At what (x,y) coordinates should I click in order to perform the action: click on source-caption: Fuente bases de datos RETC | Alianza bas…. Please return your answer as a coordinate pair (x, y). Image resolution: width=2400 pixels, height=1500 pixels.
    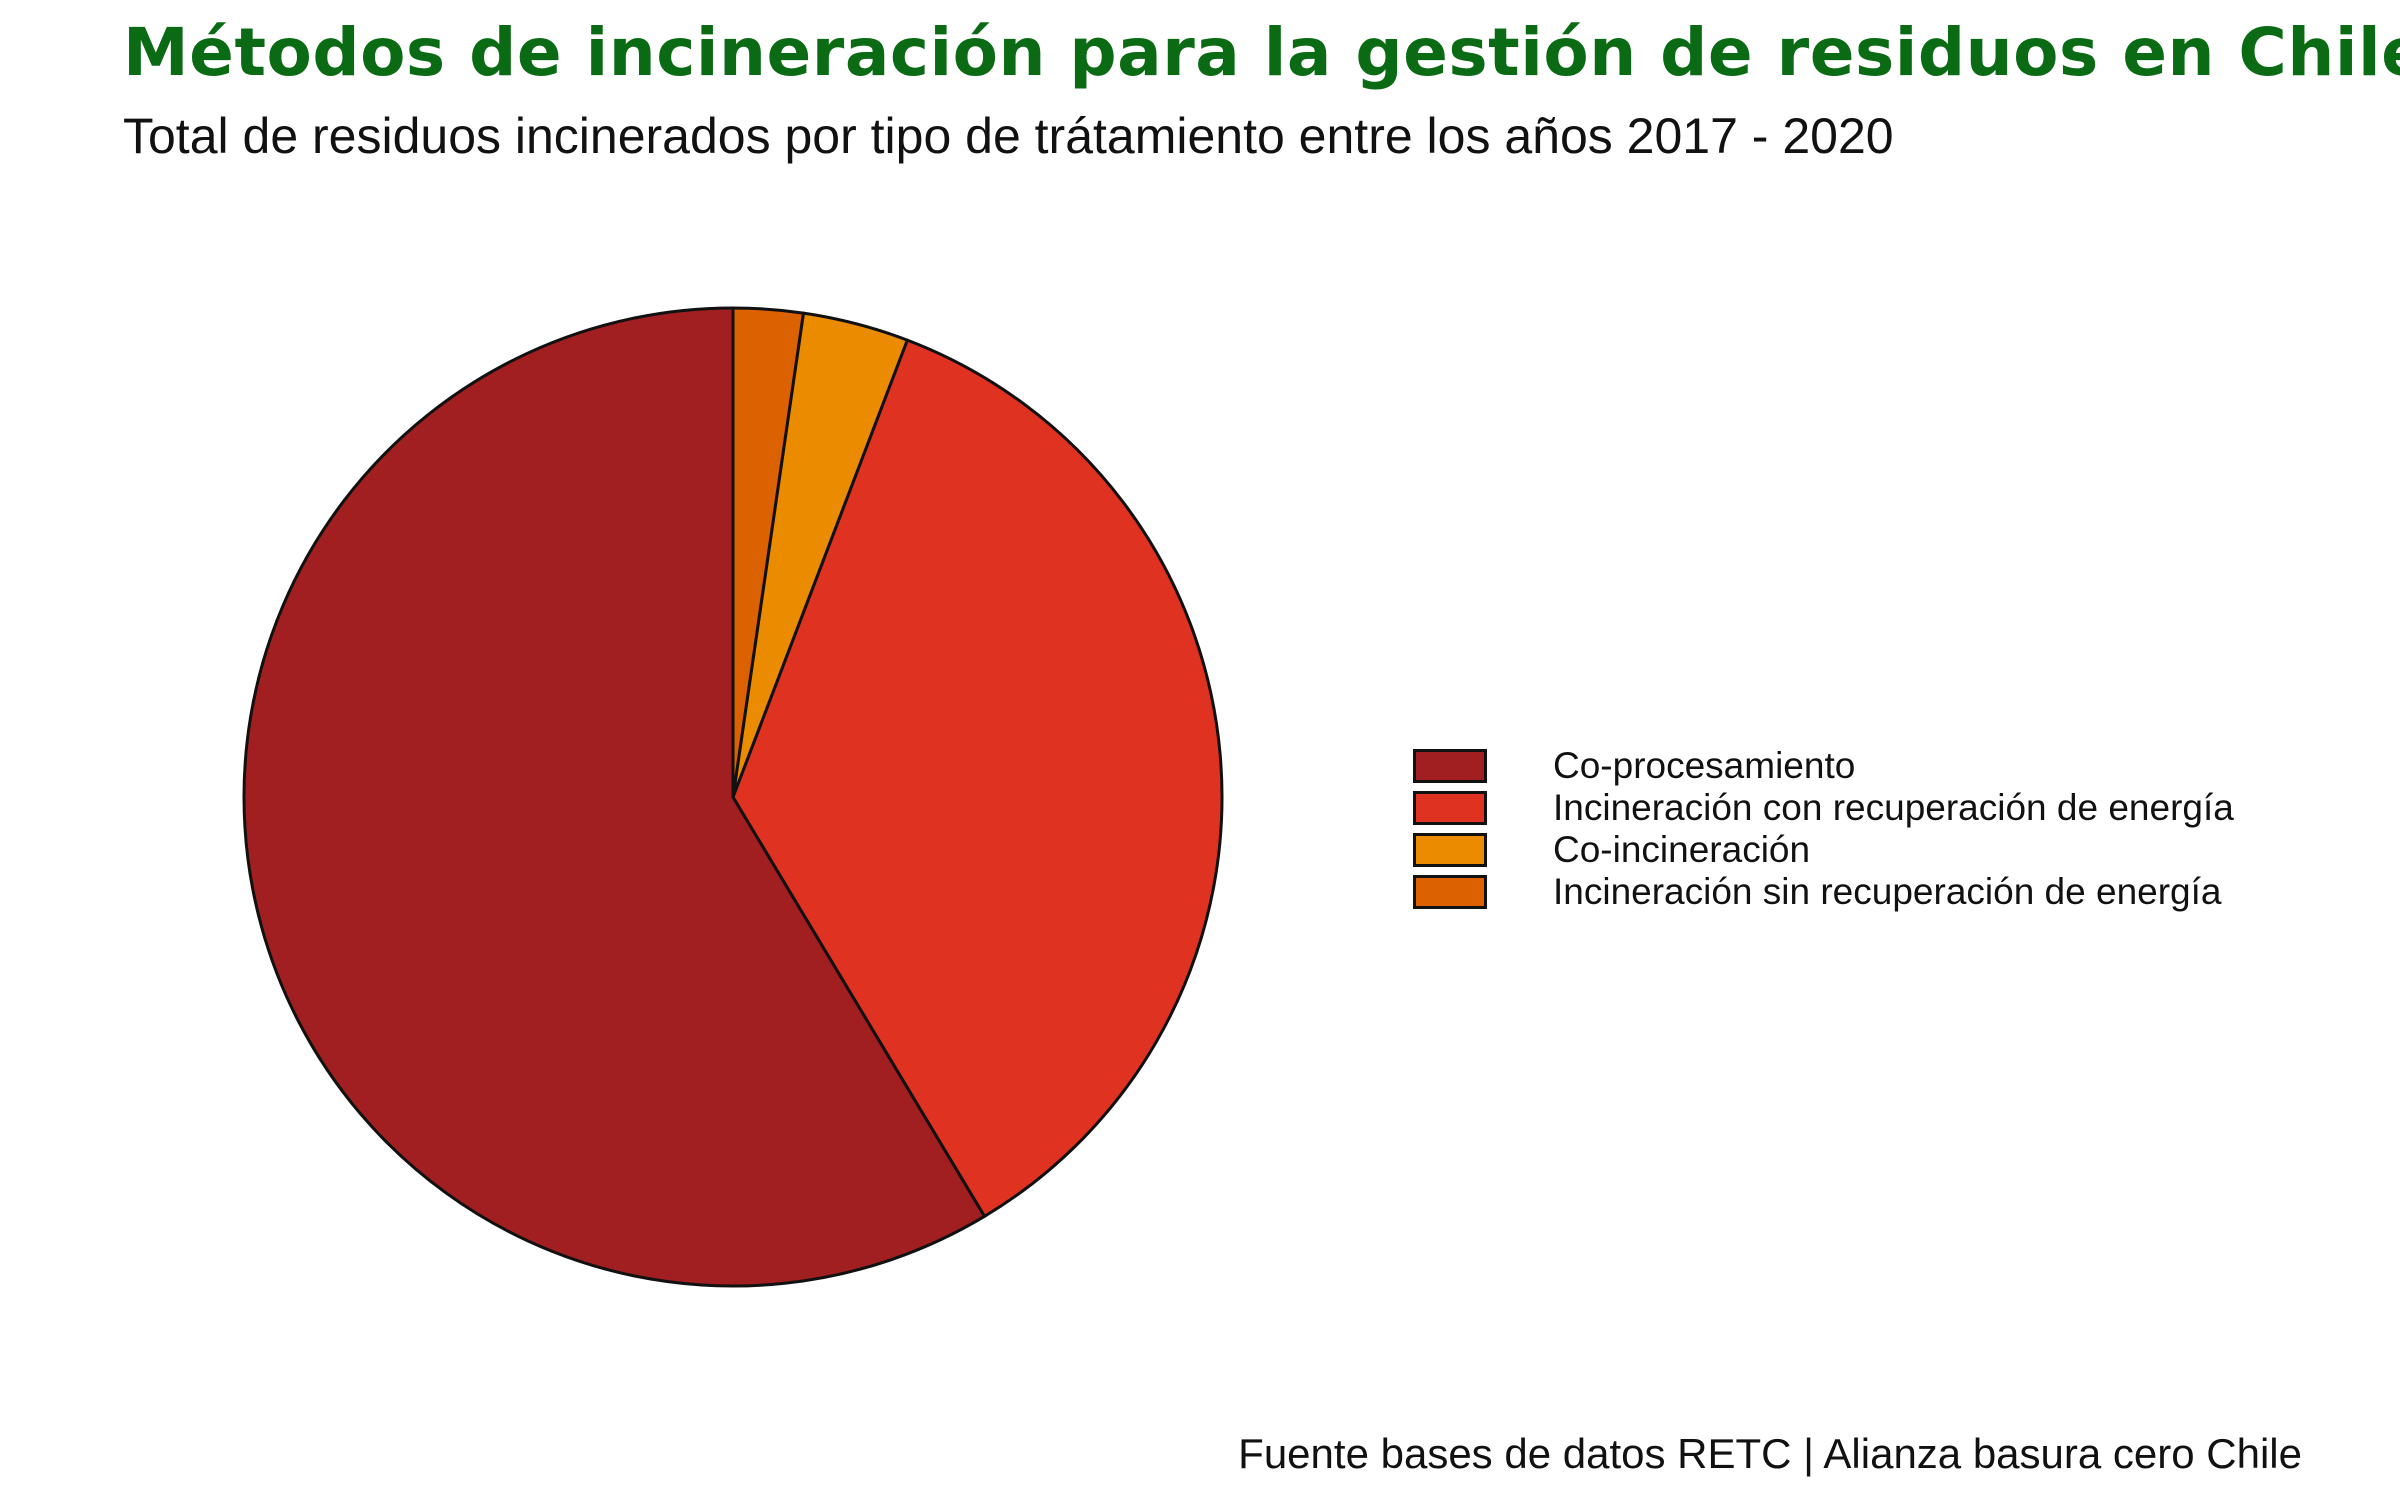
    Looking at the image, I should click on (1770, 1453).